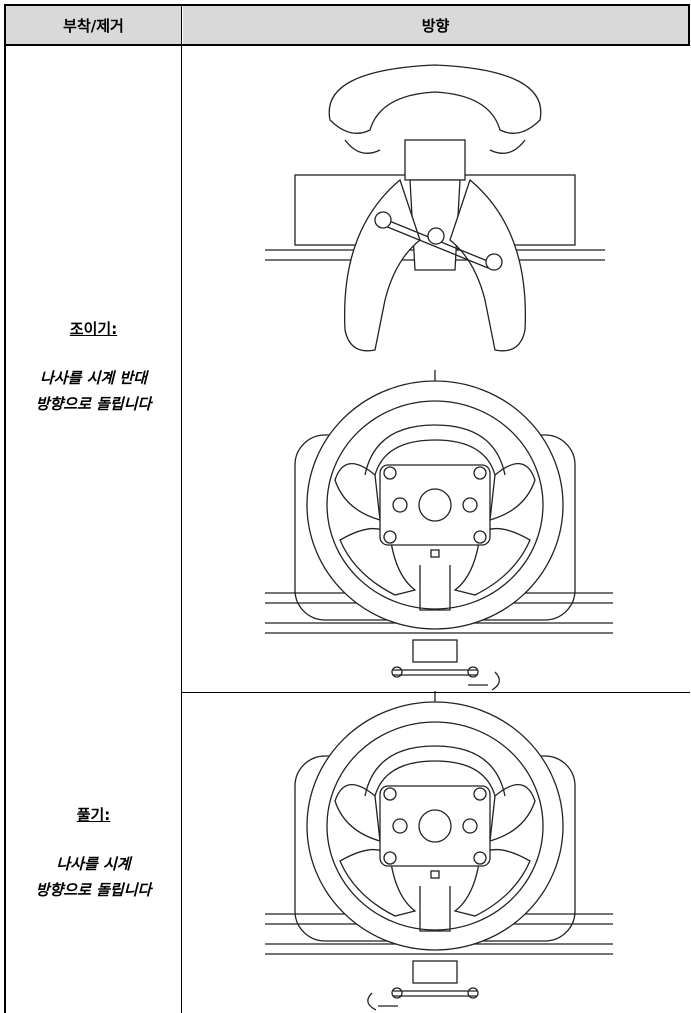 Image resolution: width=691 pixels, height=1013 pixels. What do you see at coordinates (93, 329) in the screenshot?
I see `action: 조이기:` at bounding box center [93, 329].